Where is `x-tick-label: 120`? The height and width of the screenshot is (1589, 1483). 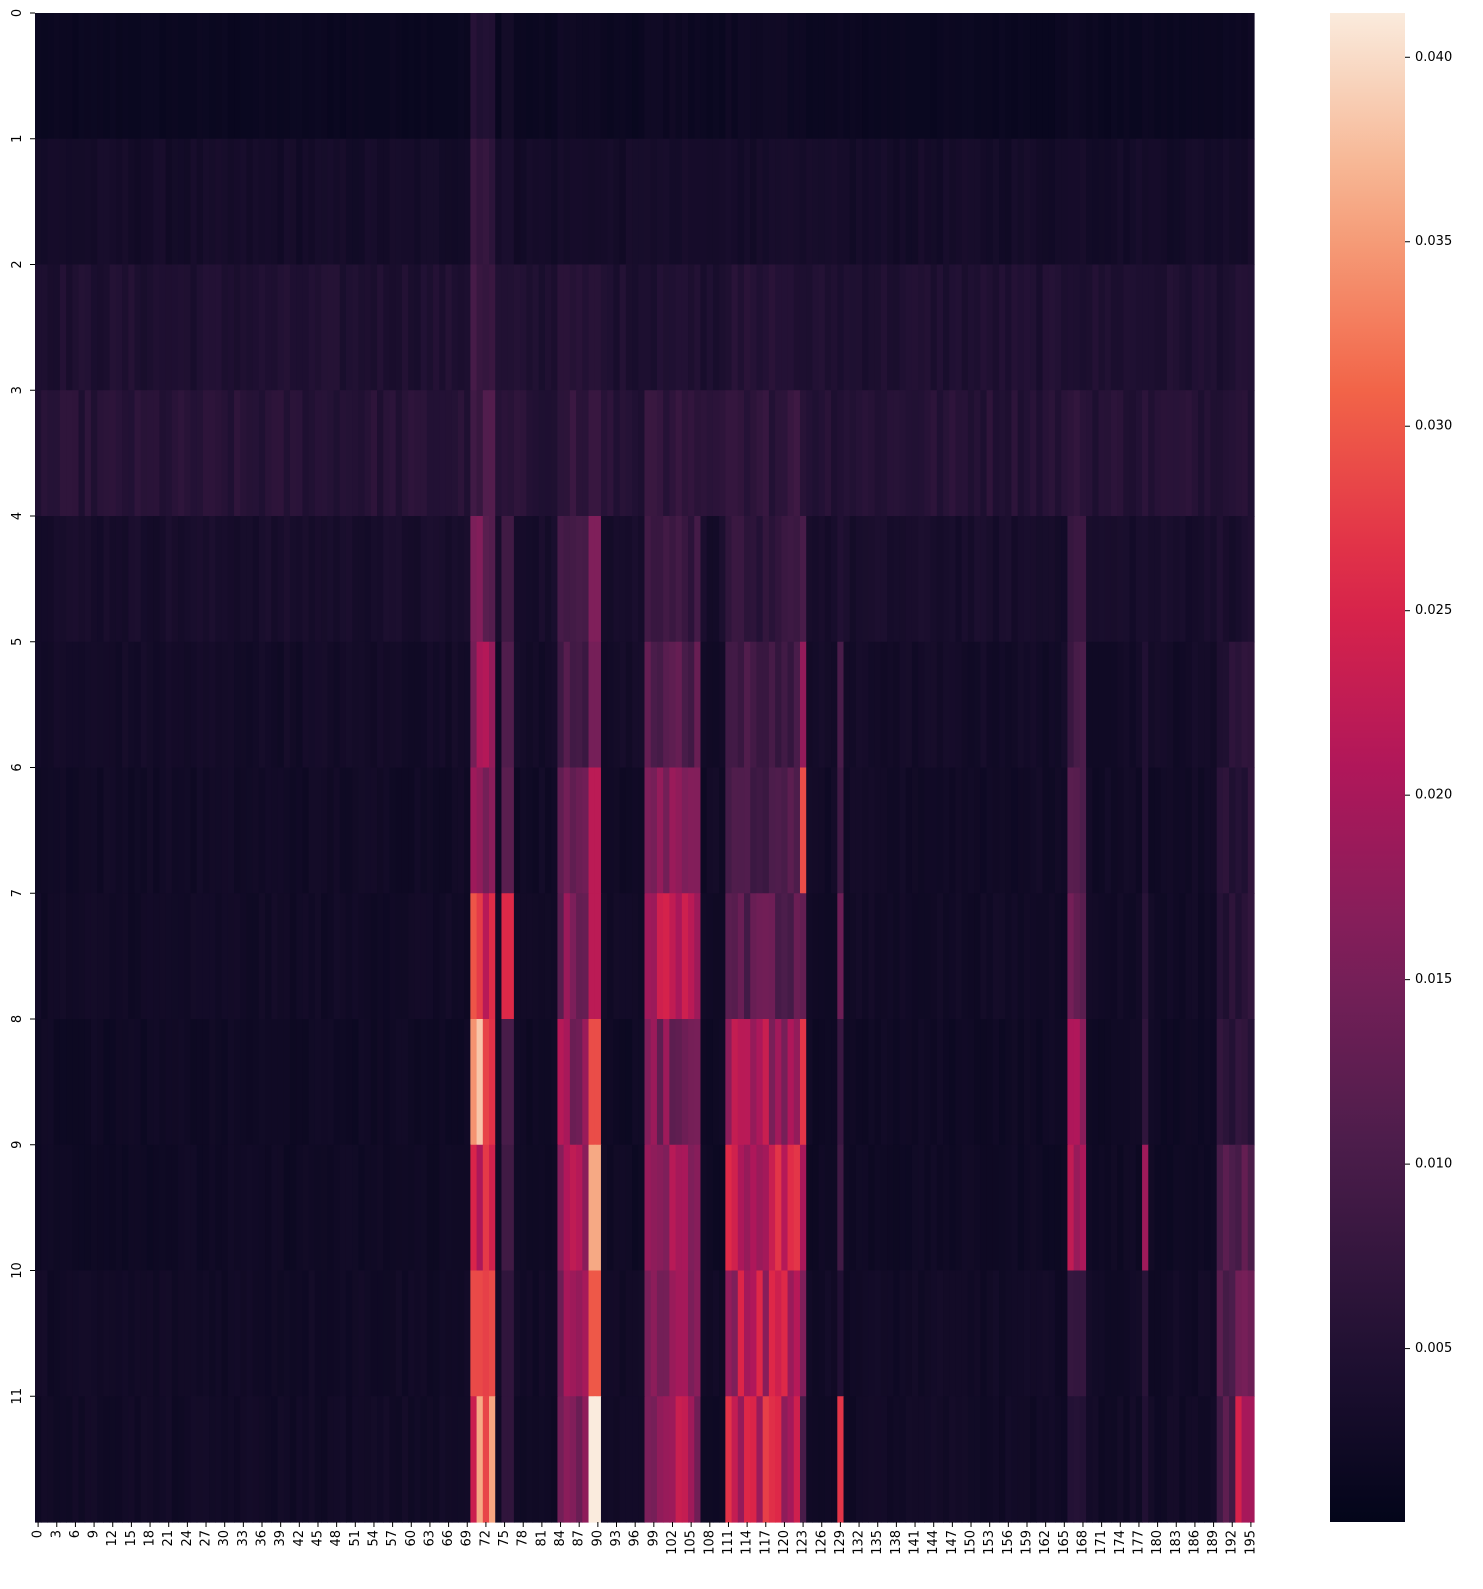 x-tick-label: 120 is located at coordinates (784, 1542).